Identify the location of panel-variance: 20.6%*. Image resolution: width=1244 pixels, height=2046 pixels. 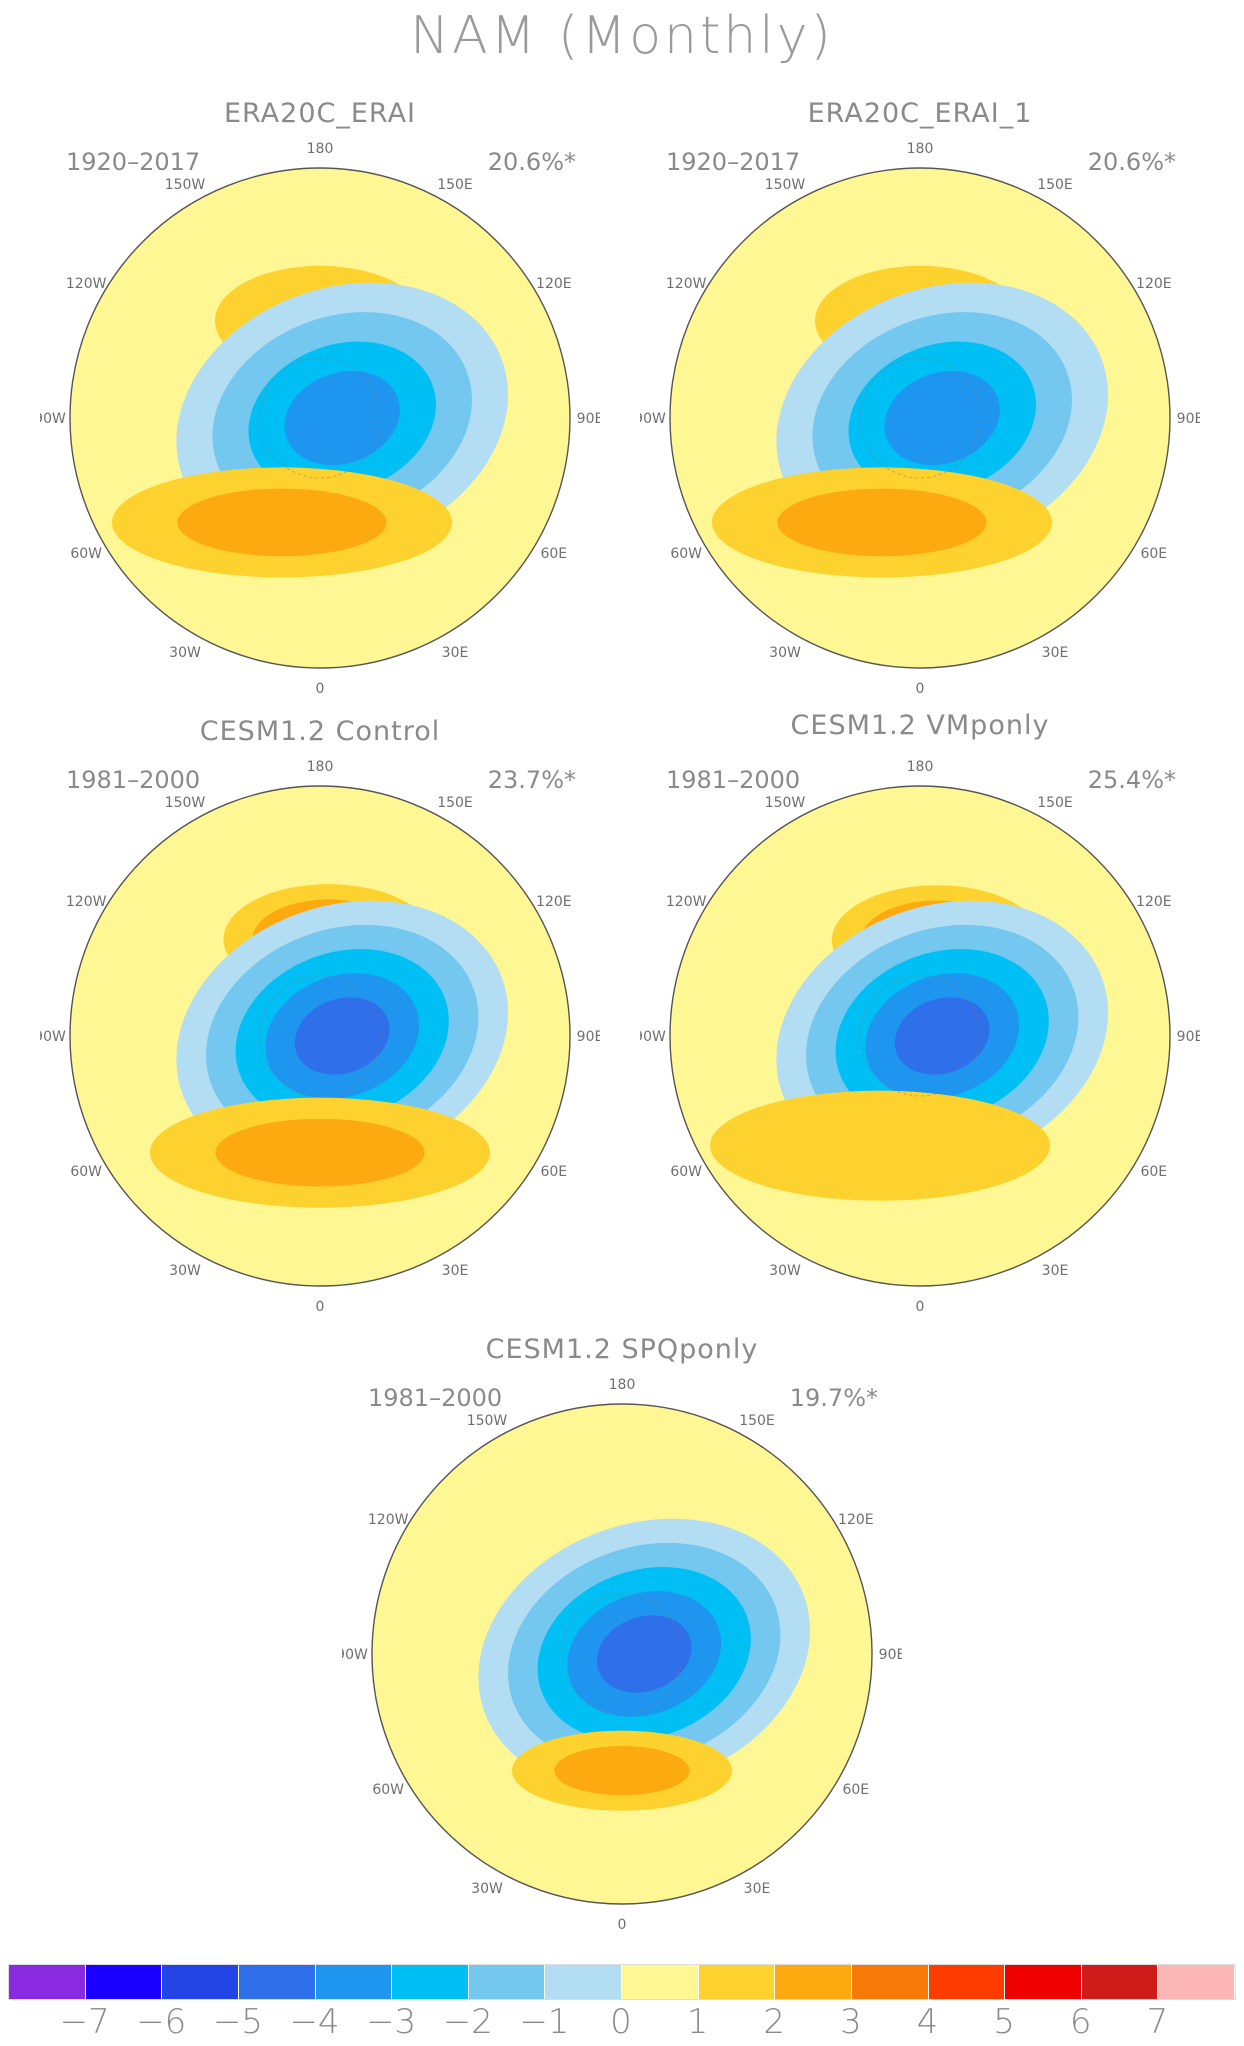
(531, 162).